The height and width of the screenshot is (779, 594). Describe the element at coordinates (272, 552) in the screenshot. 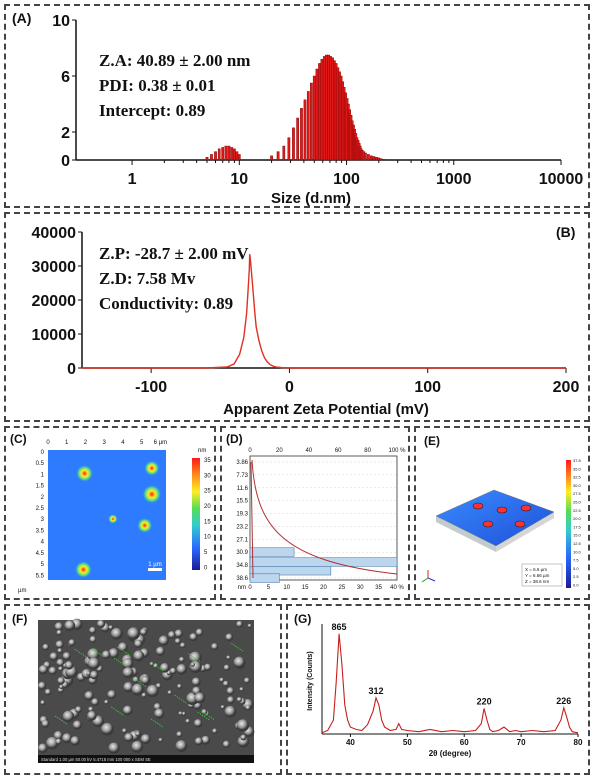

I see `histogram-bar` at that location.